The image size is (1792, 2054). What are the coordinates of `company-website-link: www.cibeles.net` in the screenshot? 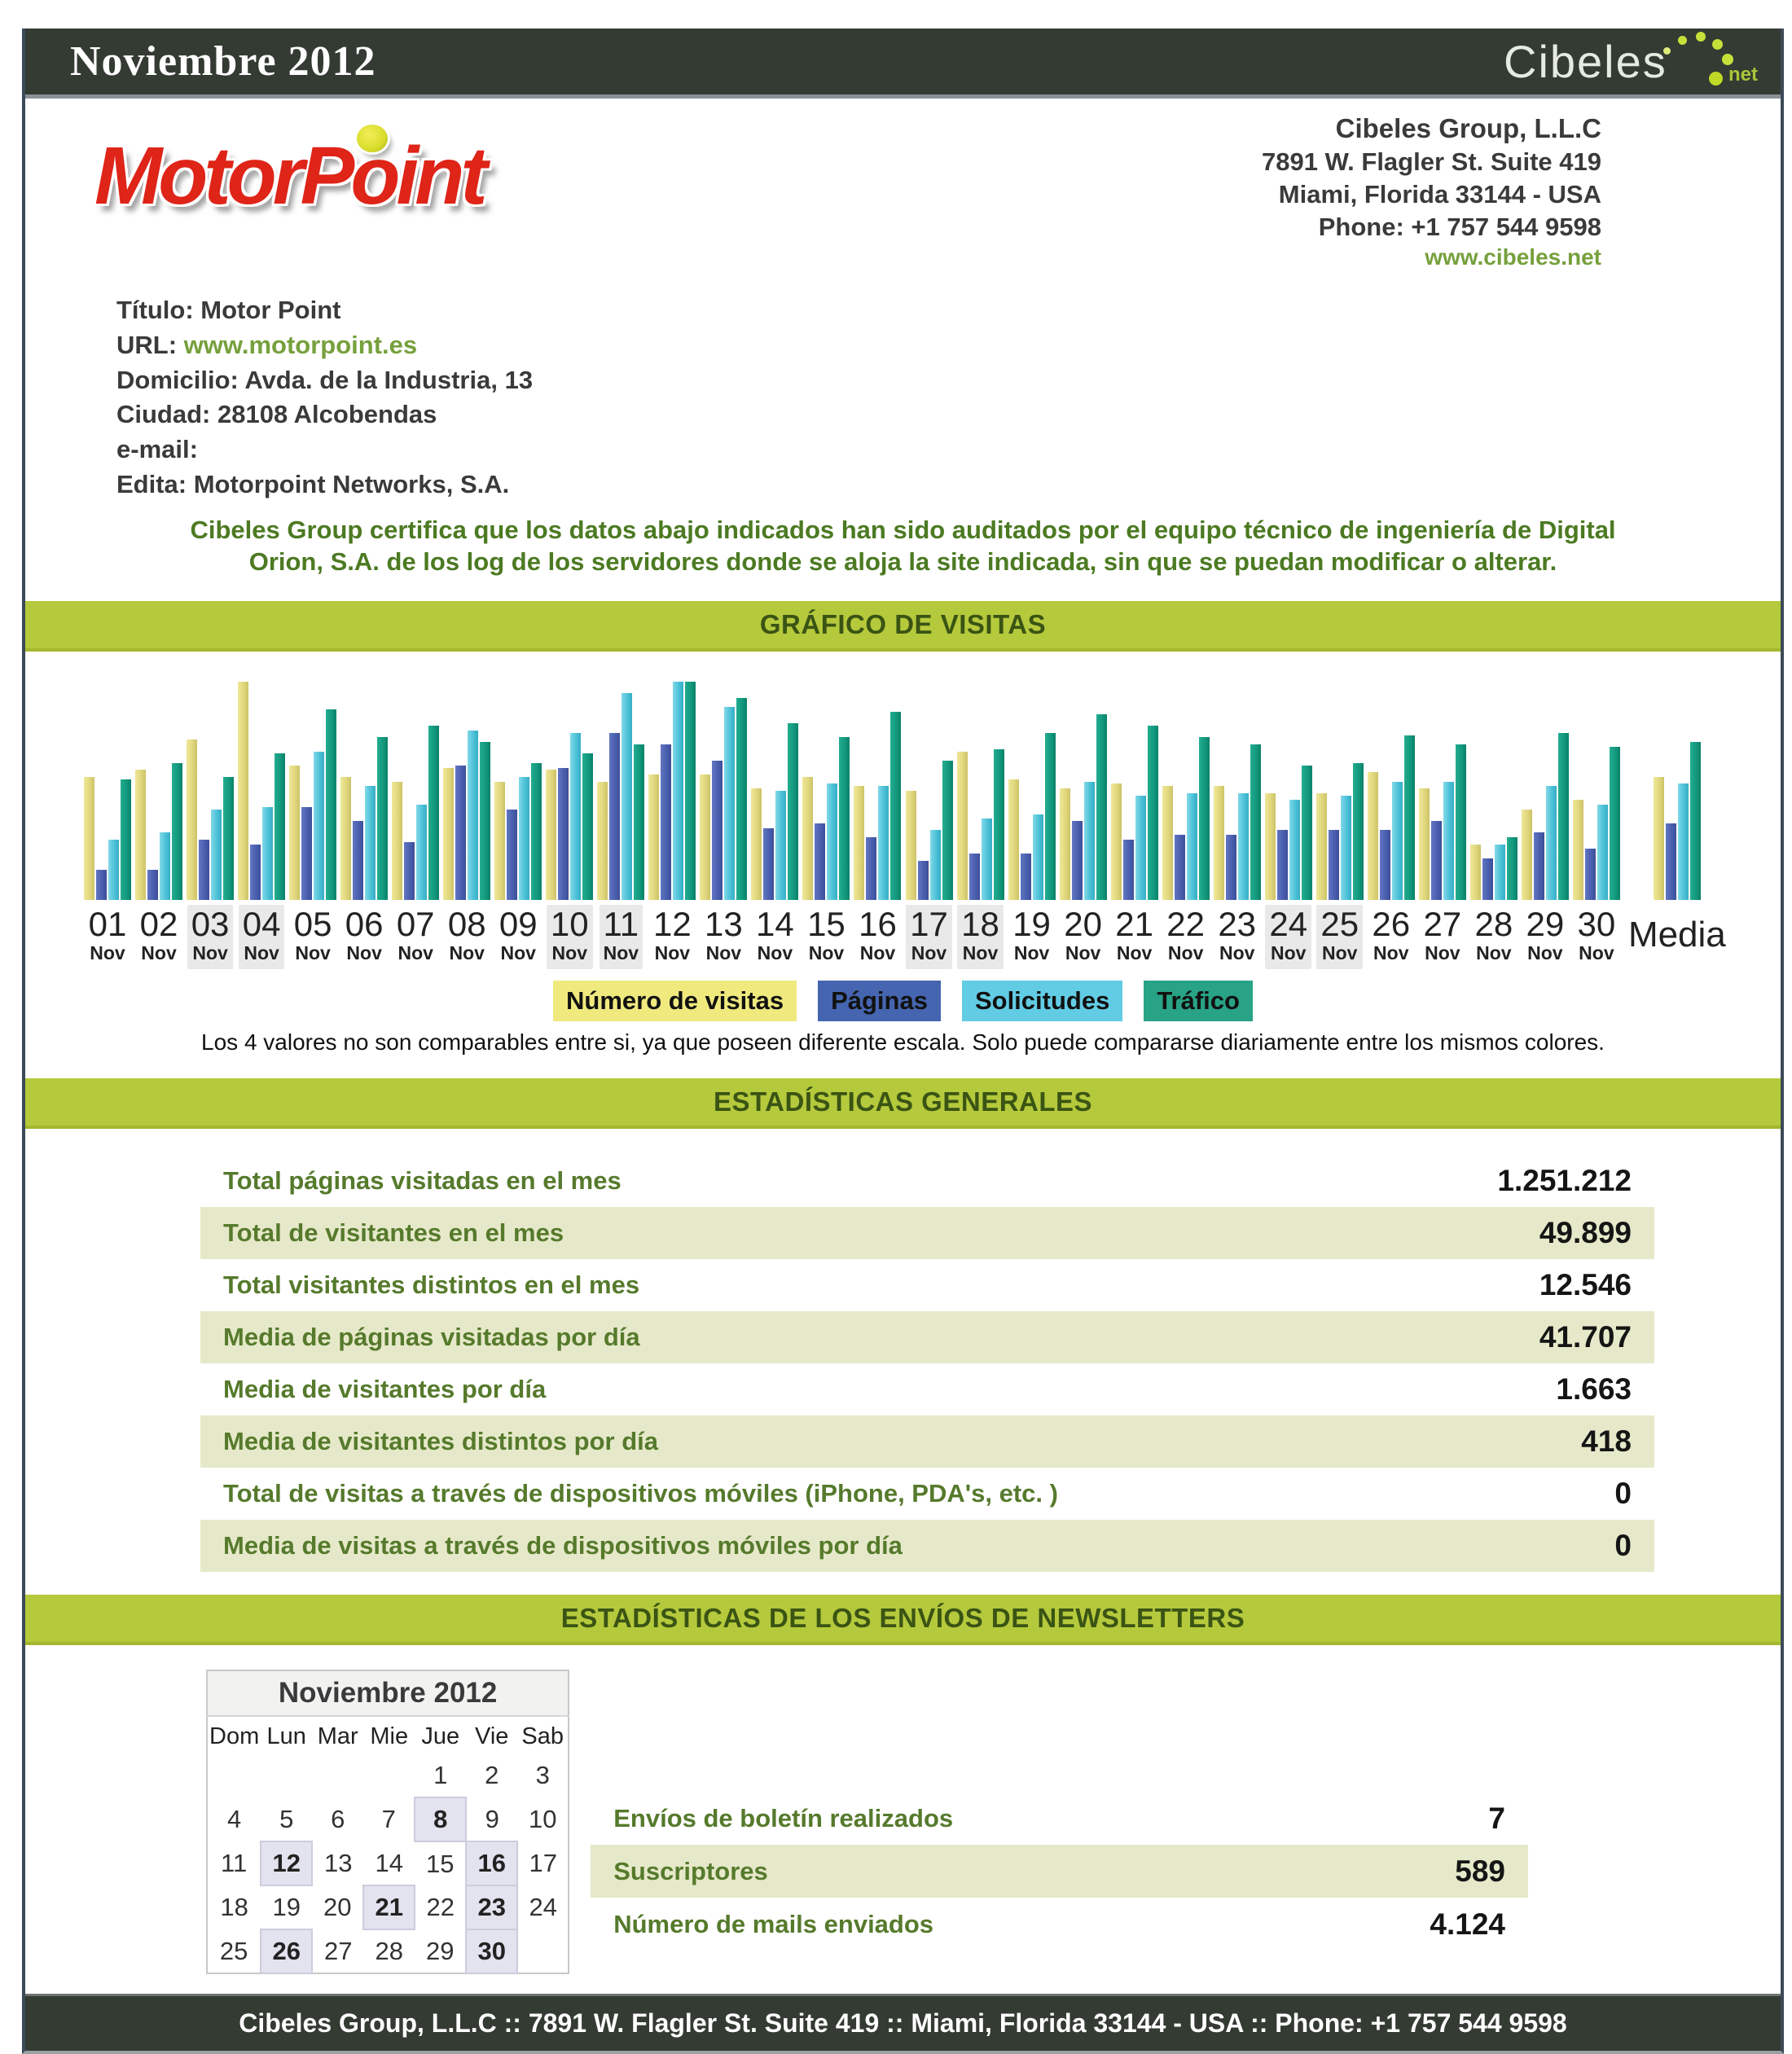 It's located at (1513, 257).